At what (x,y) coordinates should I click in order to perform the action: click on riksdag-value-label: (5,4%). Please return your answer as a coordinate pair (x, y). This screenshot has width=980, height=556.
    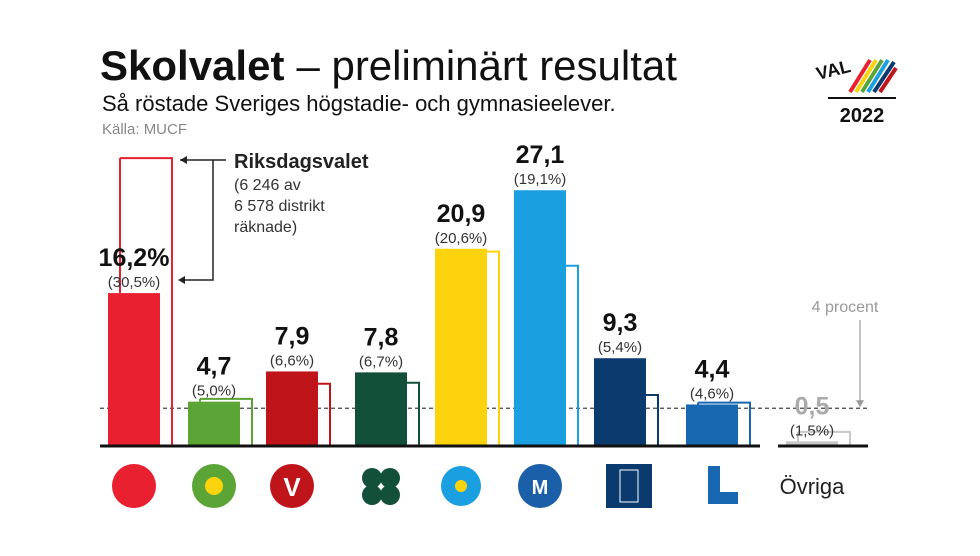
    Looking at the image, I should click on (620, 347).